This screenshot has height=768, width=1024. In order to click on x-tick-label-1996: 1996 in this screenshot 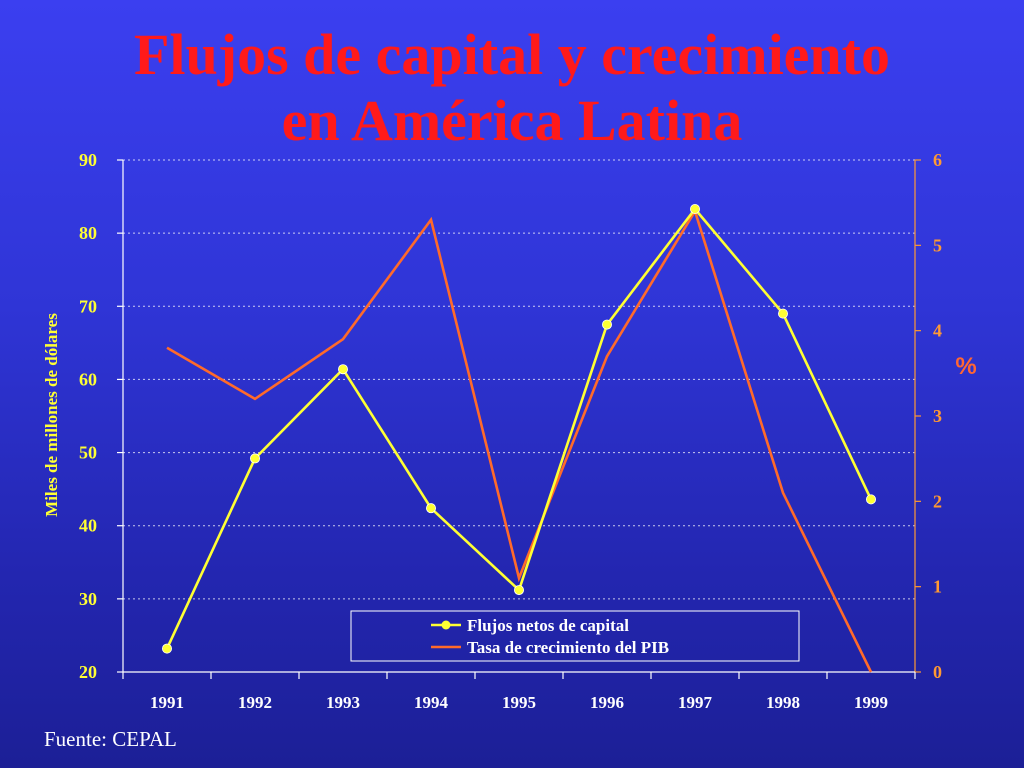, I will do `click(607, 702)`.